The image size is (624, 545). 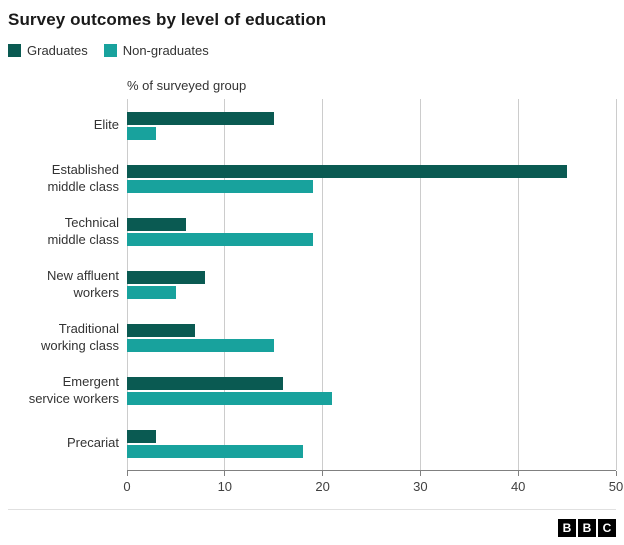 I want to click on chart-row: Traditional working class, so click(x=312, y=337).